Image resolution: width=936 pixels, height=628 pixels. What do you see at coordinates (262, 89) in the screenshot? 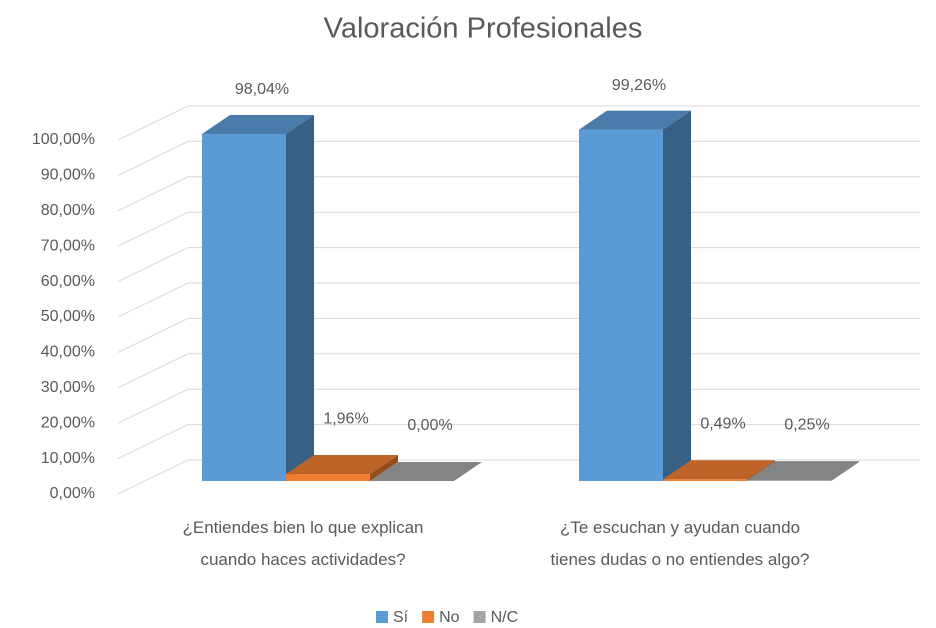
I see `data-label: 98,04%` at bounding box center [262, 89].